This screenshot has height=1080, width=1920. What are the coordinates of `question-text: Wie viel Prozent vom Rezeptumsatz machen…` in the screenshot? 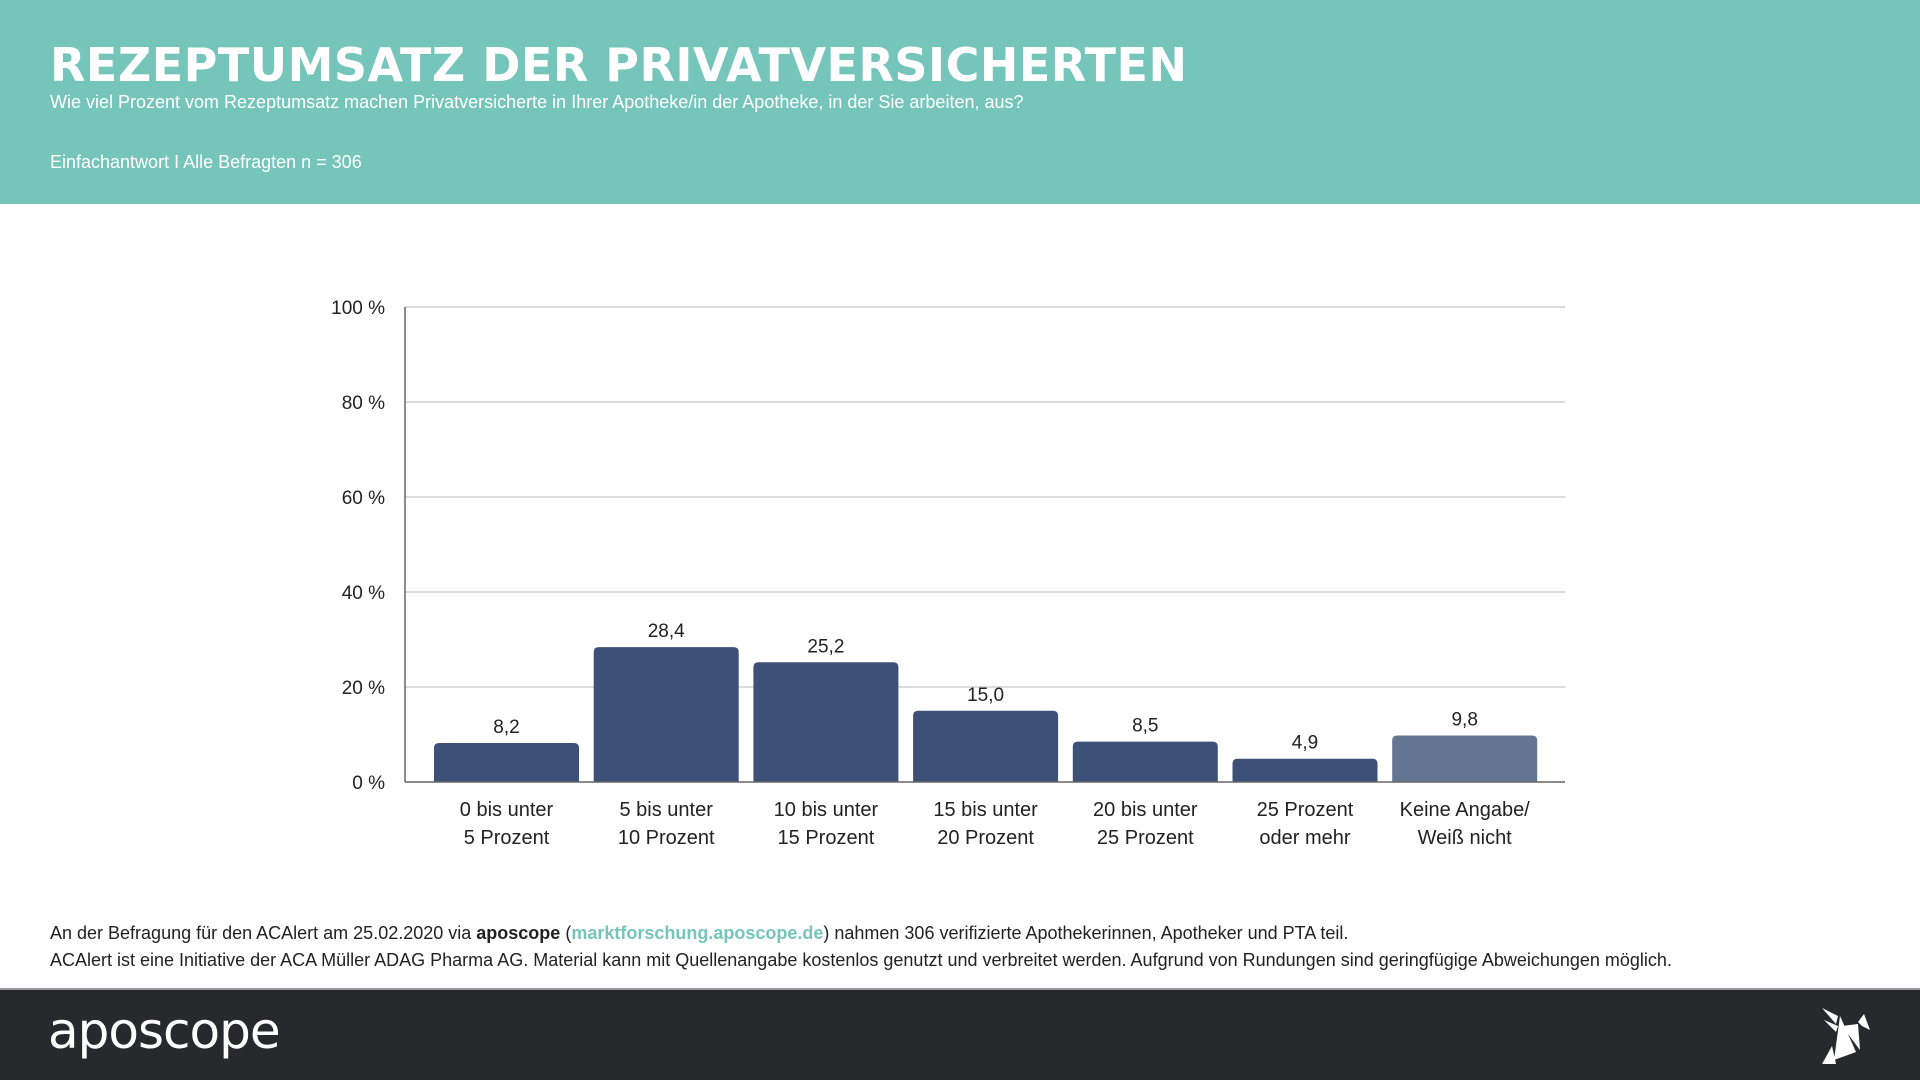 It's located at (537, 102).